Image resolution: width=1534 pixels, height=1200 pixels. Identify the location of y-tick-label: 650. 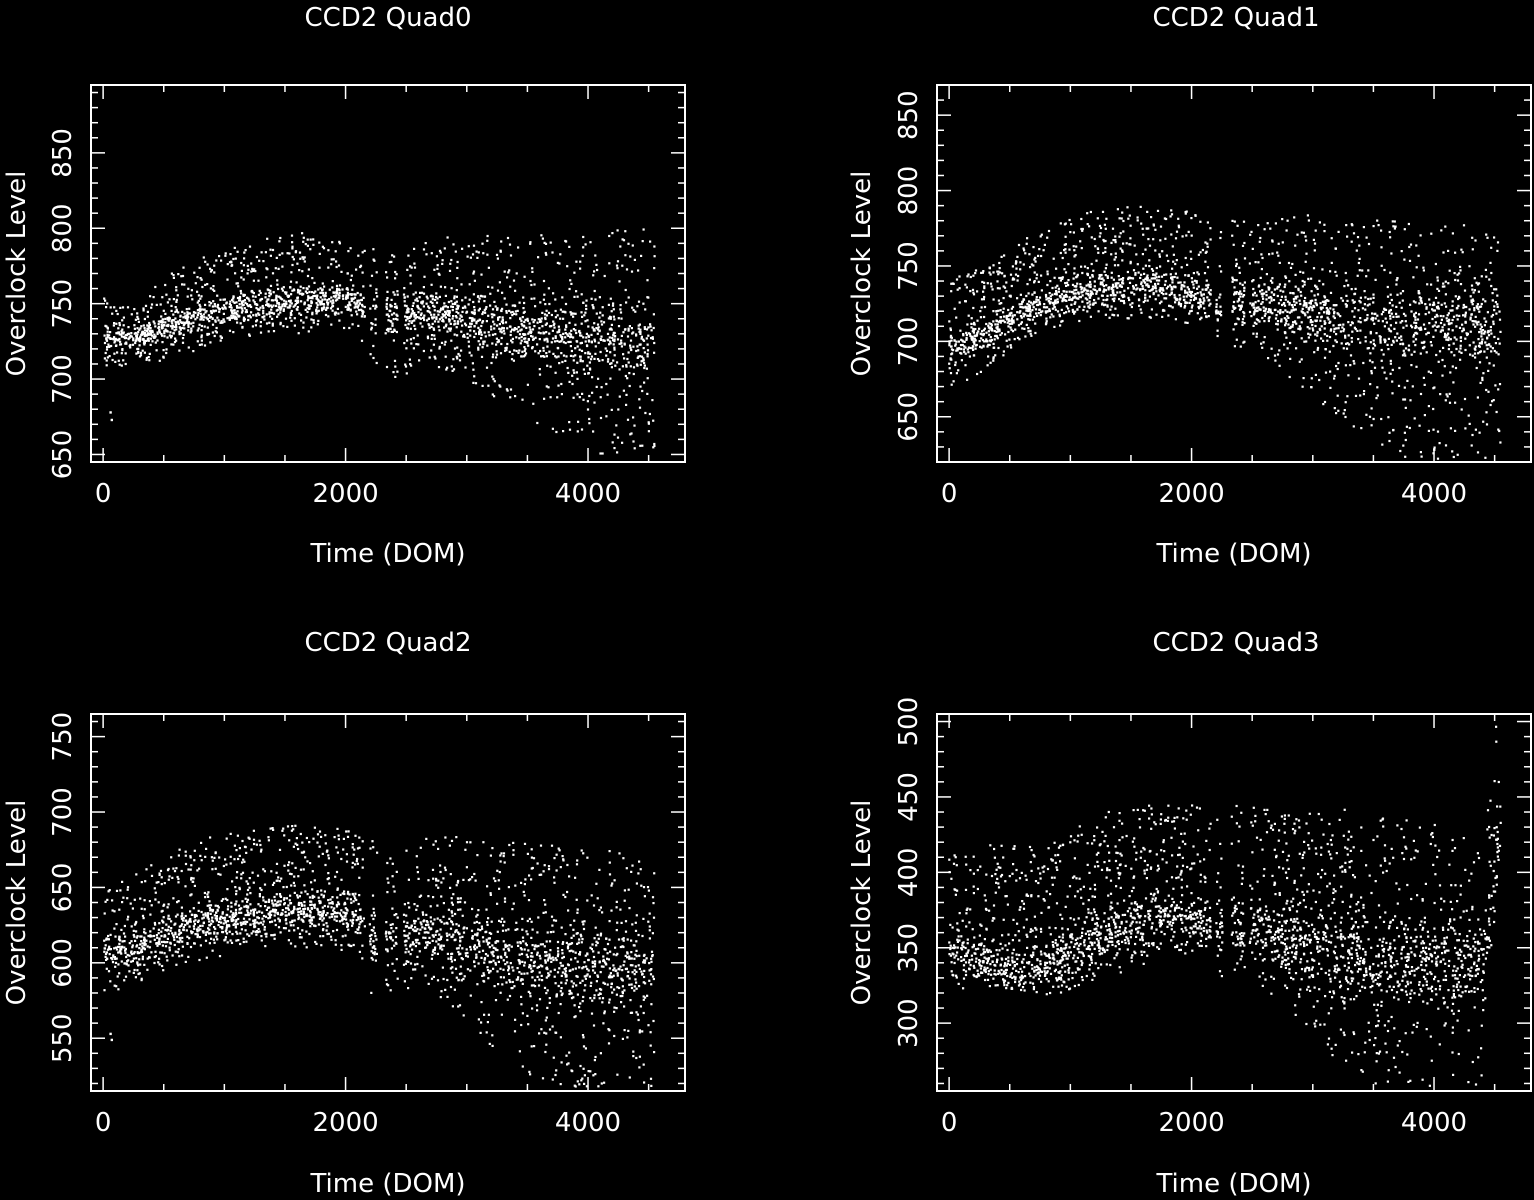
(63, 455).